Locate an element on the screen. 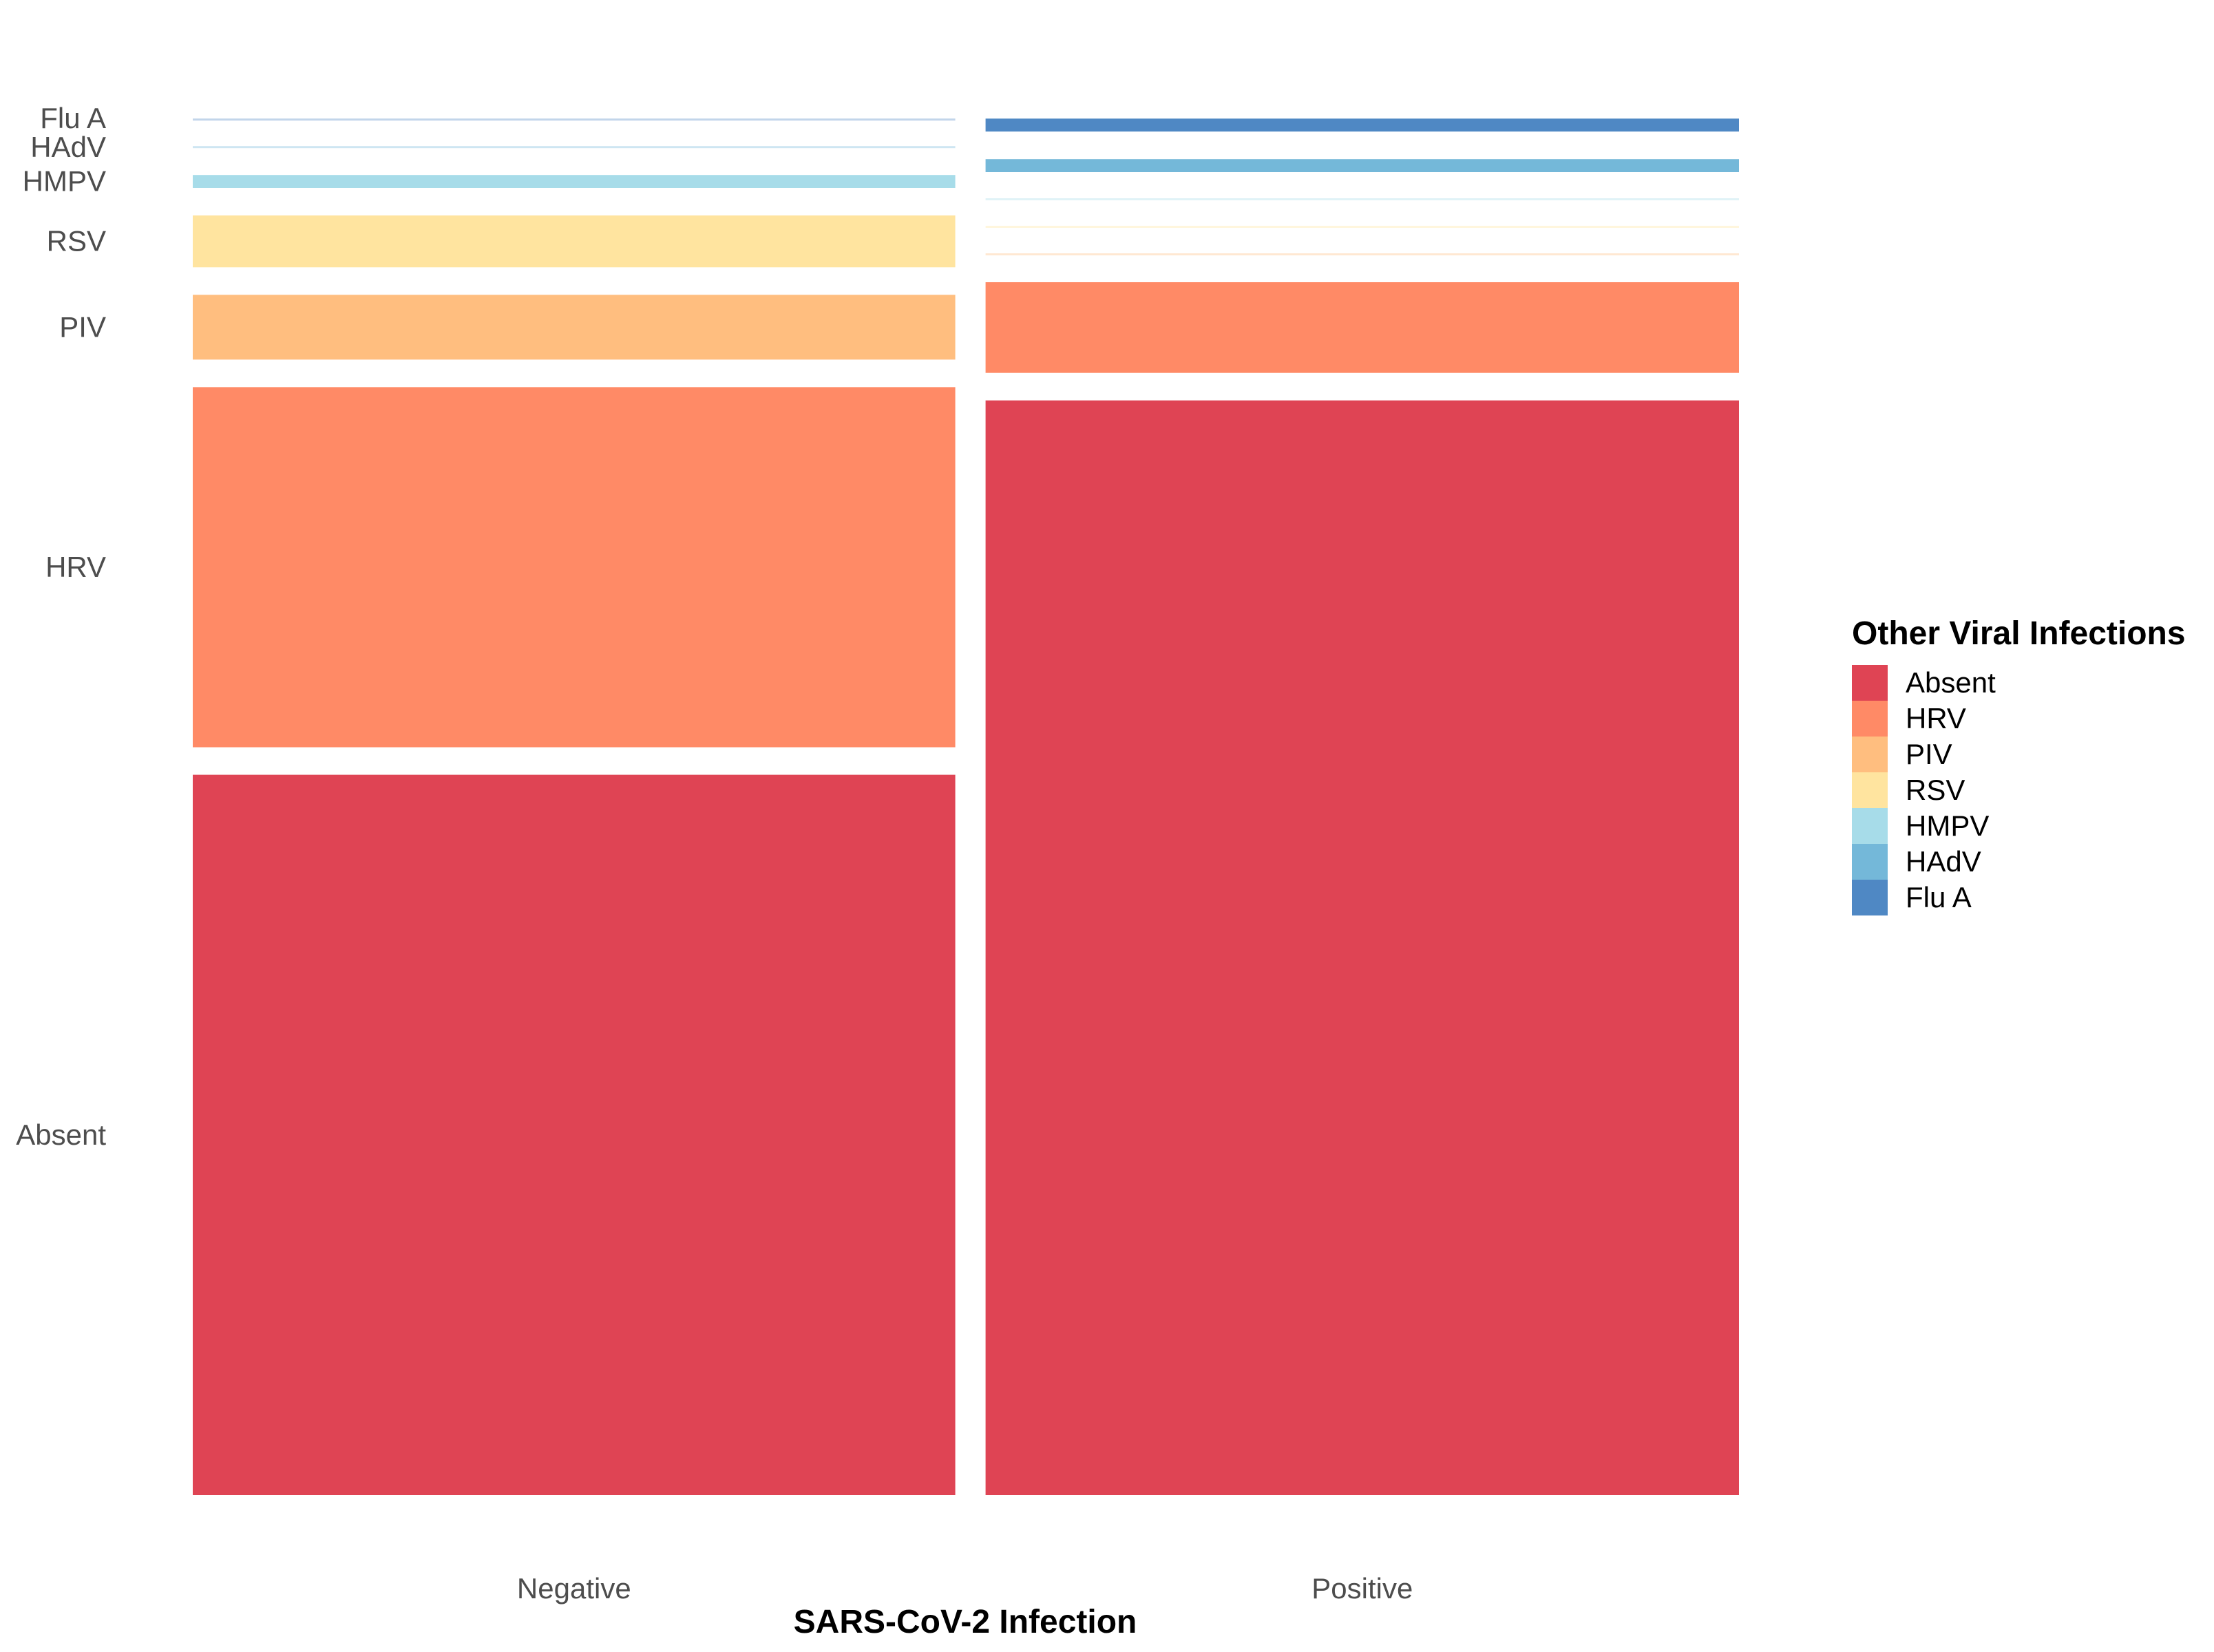 Image resolution: width=2214 pixels, height=1652 pixels. cell-positive-hadv is located at coordinates (1362, 165).